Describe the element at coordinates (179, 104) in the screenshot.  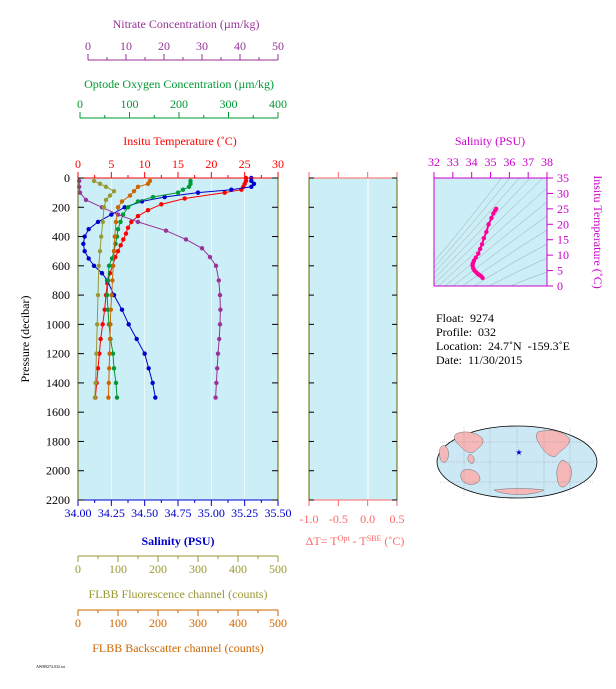
I see `axis-tick-label: 200` at that location.